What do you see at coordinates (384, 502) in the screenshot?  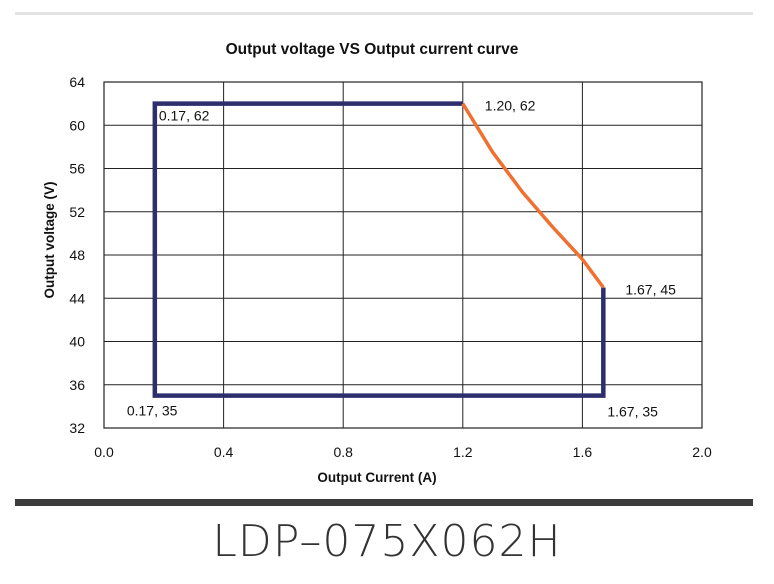 I see `bottom-divider` at bounding box center [384, 502].